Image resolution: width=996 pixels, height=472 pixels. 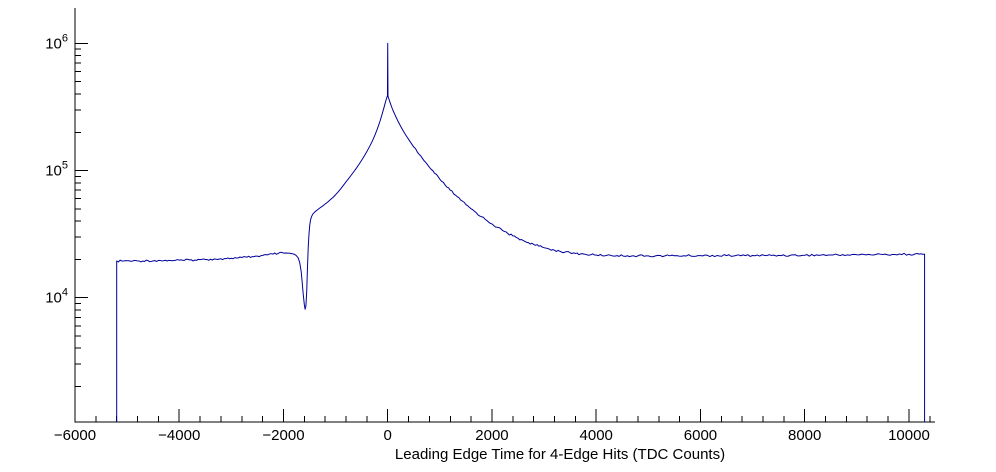 I want to click on y-tick-label: 10⁶, so click(x=56, y=42).